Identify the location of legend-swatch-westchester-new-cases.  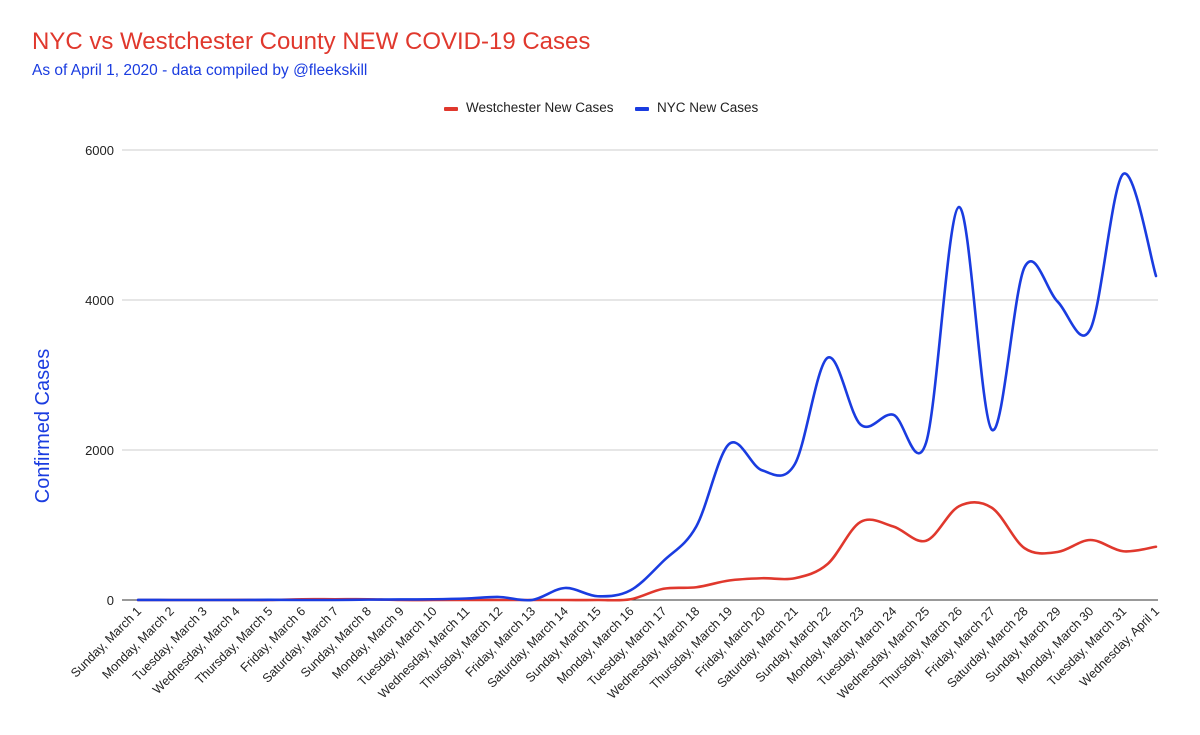
(451, 109).